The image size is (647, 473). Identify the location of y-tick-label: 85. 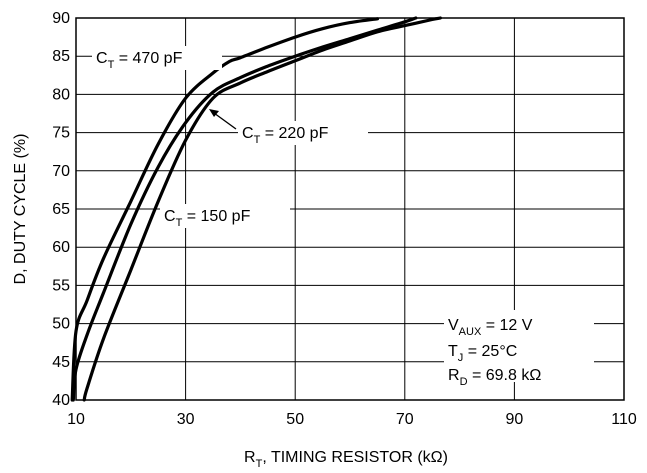
(61, 56).